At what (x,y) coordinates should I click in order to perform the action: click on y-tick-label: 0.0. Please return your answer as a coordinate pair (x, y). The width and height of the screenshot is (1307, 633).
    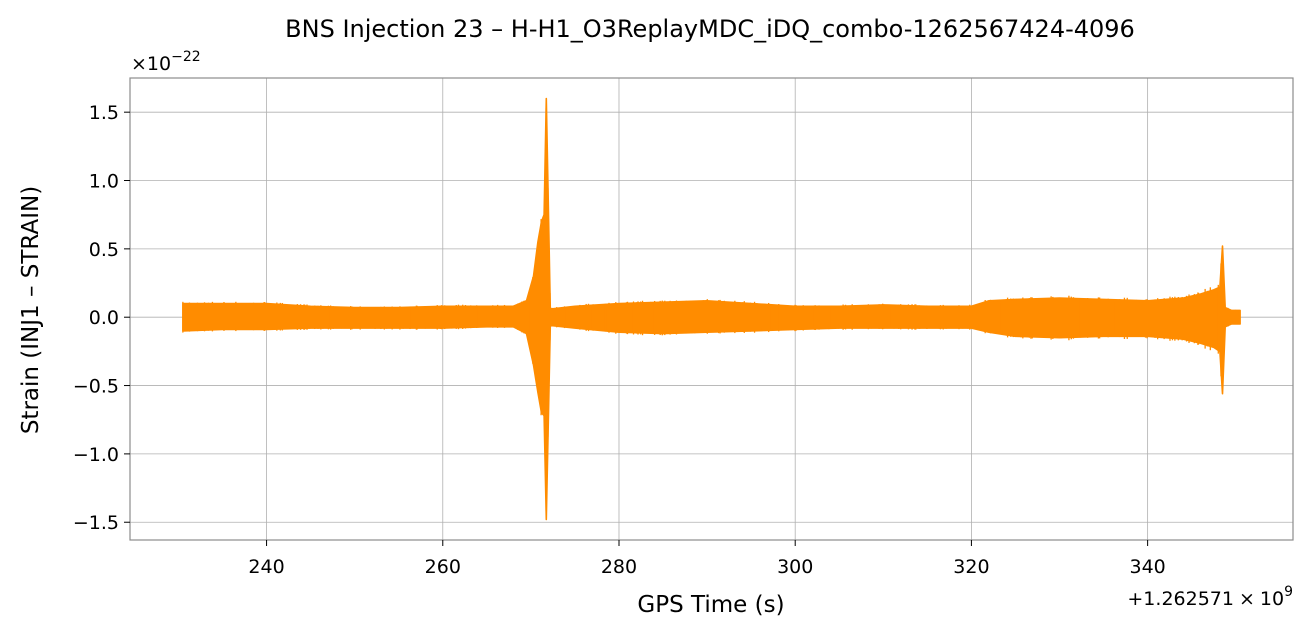
    Looking at the image, I should click on (104, 318).